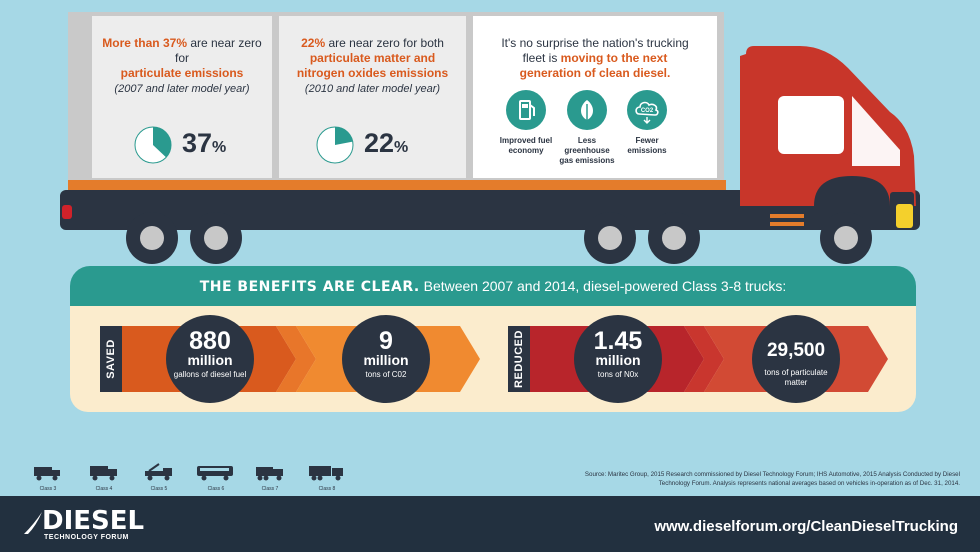  What do you see at coordinates (270, 489) in the screenshot?
I see `class7-caption: Class 7` at bounding box center [270, 489].